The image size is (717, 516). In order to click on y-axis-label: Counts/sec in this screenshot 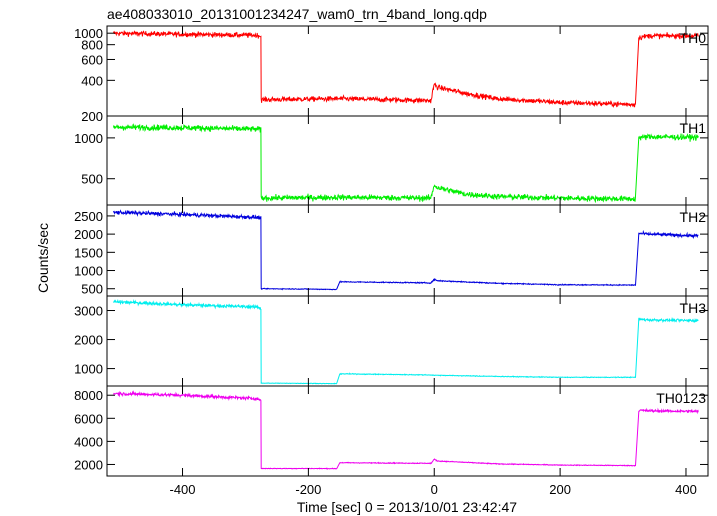, I will do `click(43, 258)`.